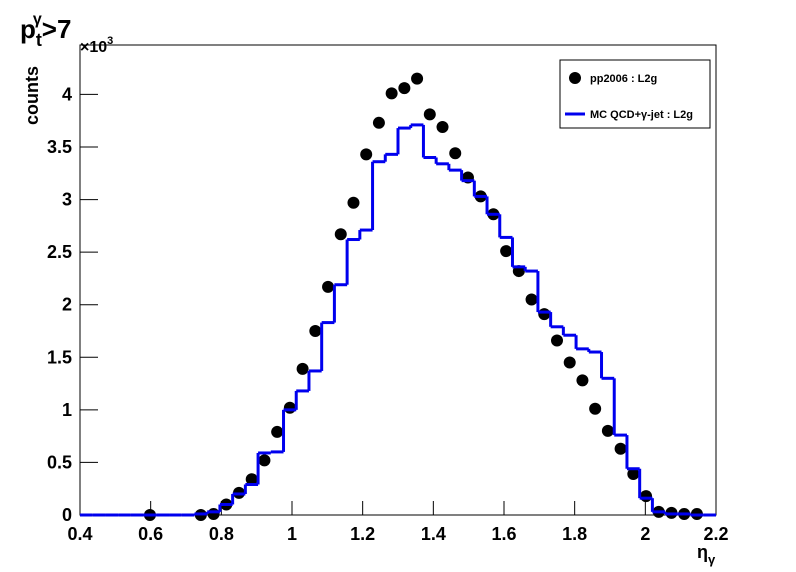 This screenshot has width=796, height=572. What do you see at coordinates (59, 252) in the screenshot?
I see `y-tick-label: 2.5` at bounding box center [59, 252].